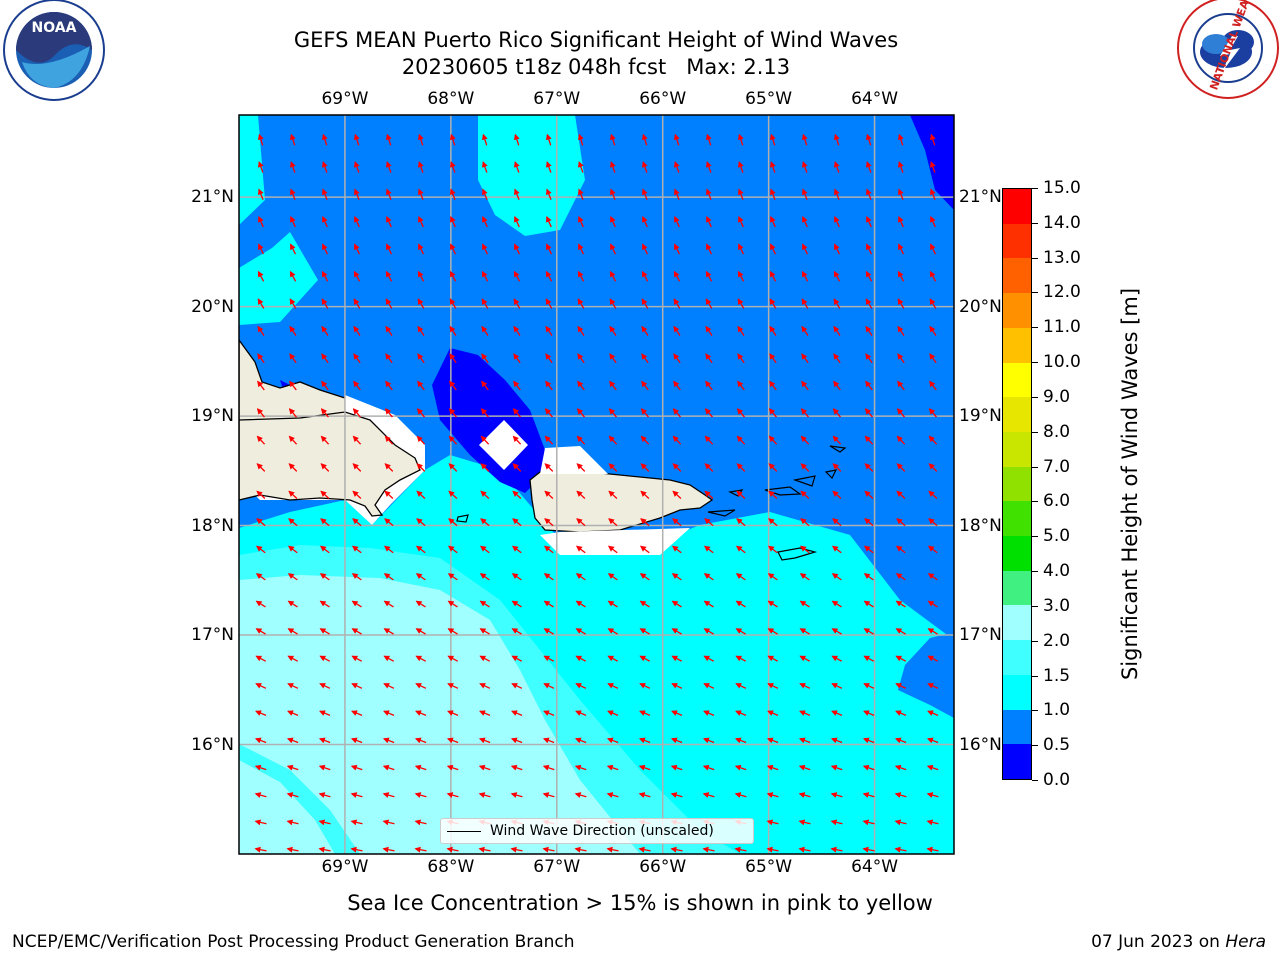  Describe the element at coordinates (1051, 640) in the screenshot. I see `colorbar-tick-label: 2.0` at that location.